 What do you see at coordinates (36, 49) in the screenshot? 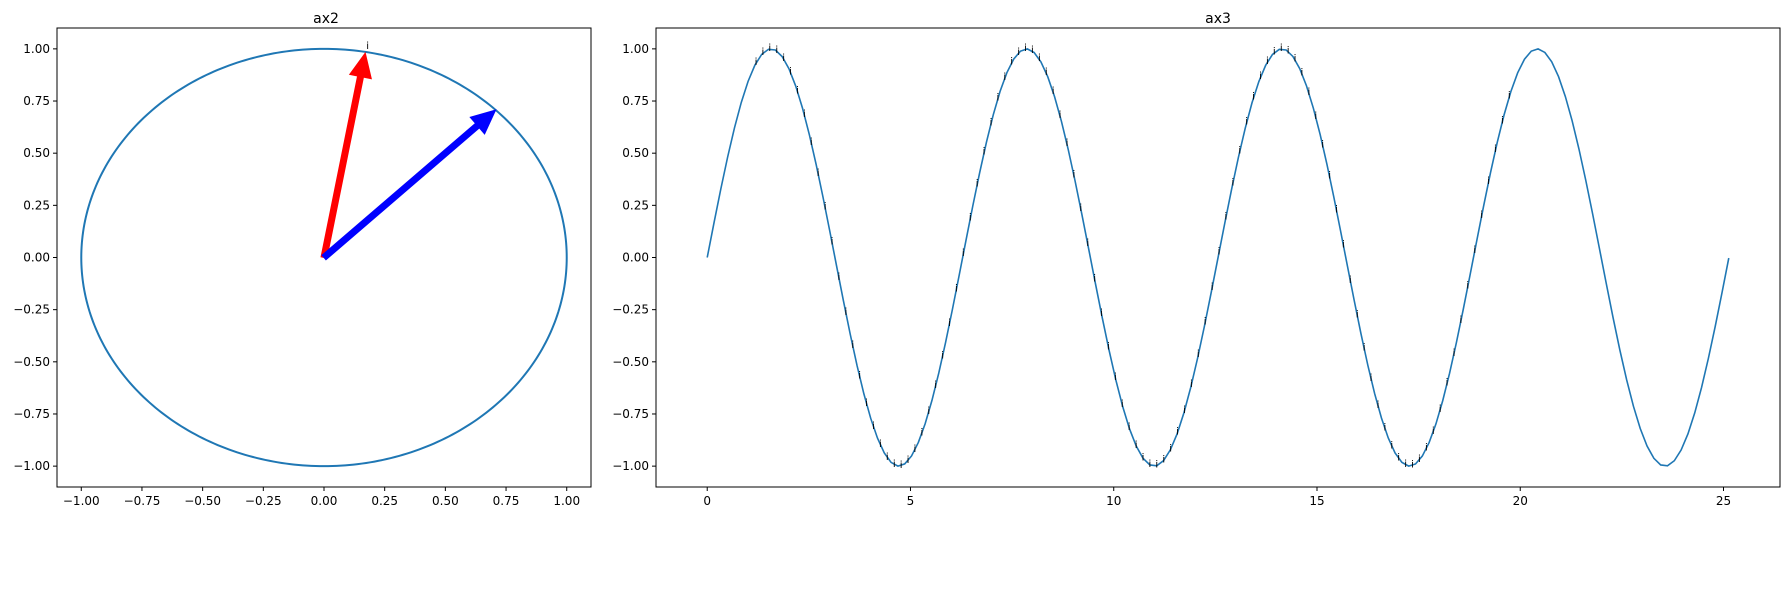
I see `ax2-ytick-label: 1.00` at bounding box center [36, 49].